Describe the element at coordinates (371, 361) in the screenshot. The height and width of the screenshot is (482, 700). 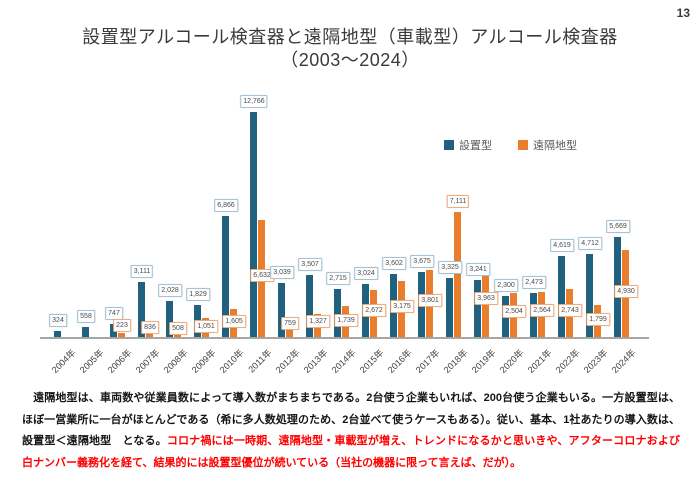
I see `x-axis-tick-2015年: 2015年` at that location.